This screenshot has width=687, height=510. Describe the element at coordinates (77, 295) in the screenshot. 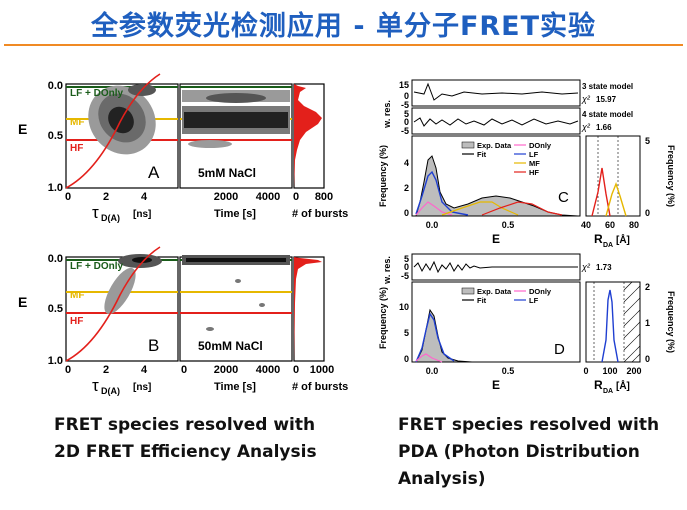

I see `mf-label: MF` at that location.